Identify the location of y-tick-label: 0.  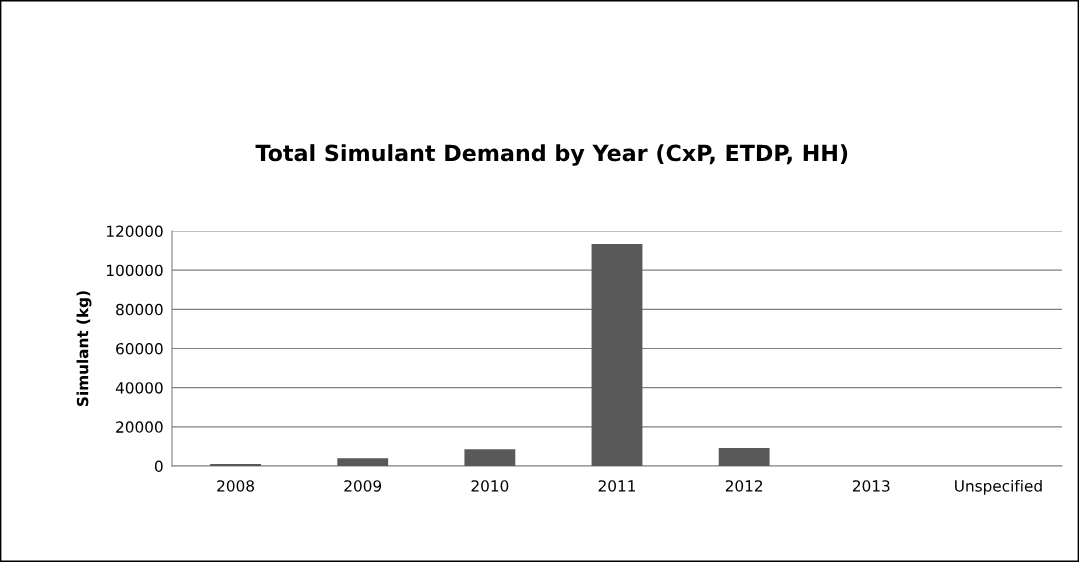
(158, 466).